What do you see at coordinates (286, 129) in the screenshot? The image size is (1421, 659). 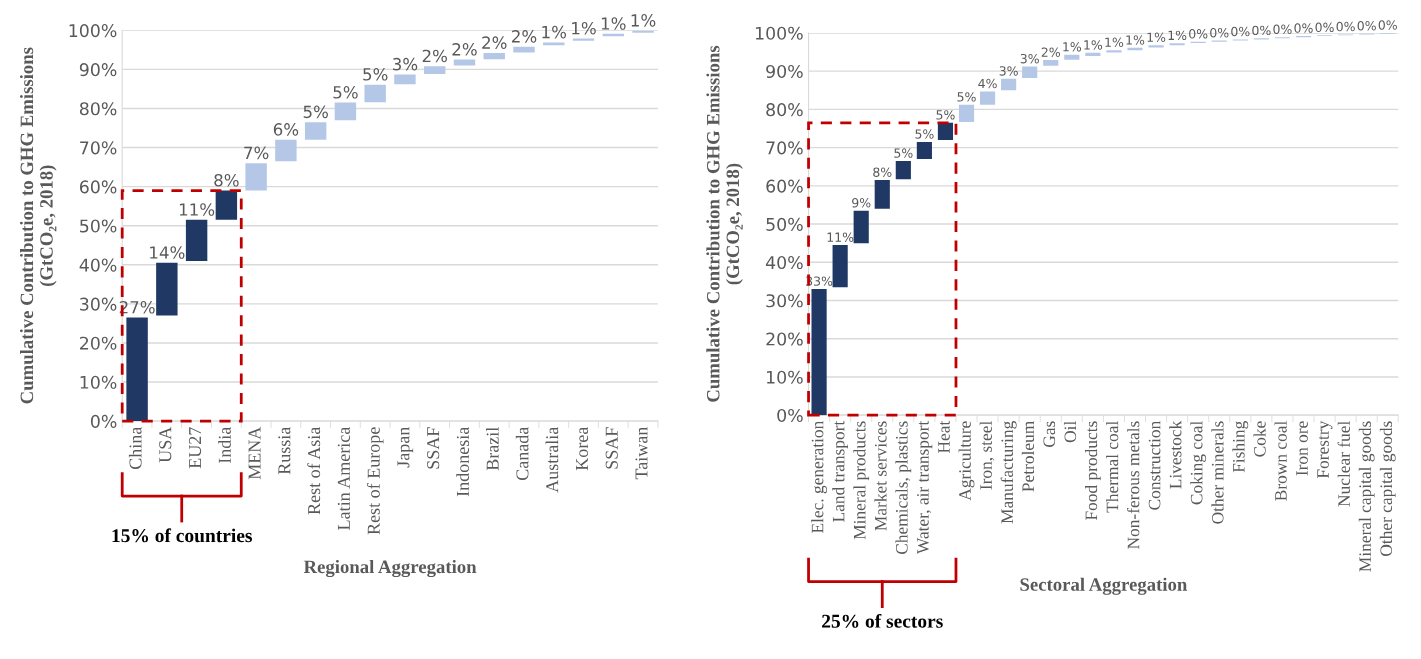 I see `data-label: 6%` at bounding box center [286, 129].